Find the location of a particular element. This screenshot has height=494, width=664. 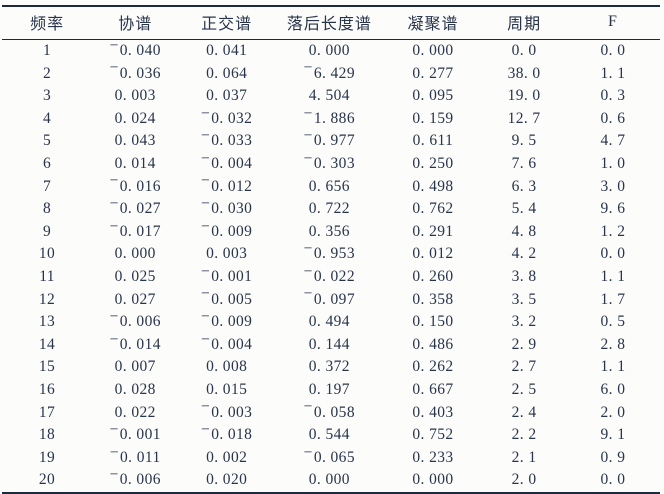

table-cell: 0. 037 is located at coordinates (227, 96).